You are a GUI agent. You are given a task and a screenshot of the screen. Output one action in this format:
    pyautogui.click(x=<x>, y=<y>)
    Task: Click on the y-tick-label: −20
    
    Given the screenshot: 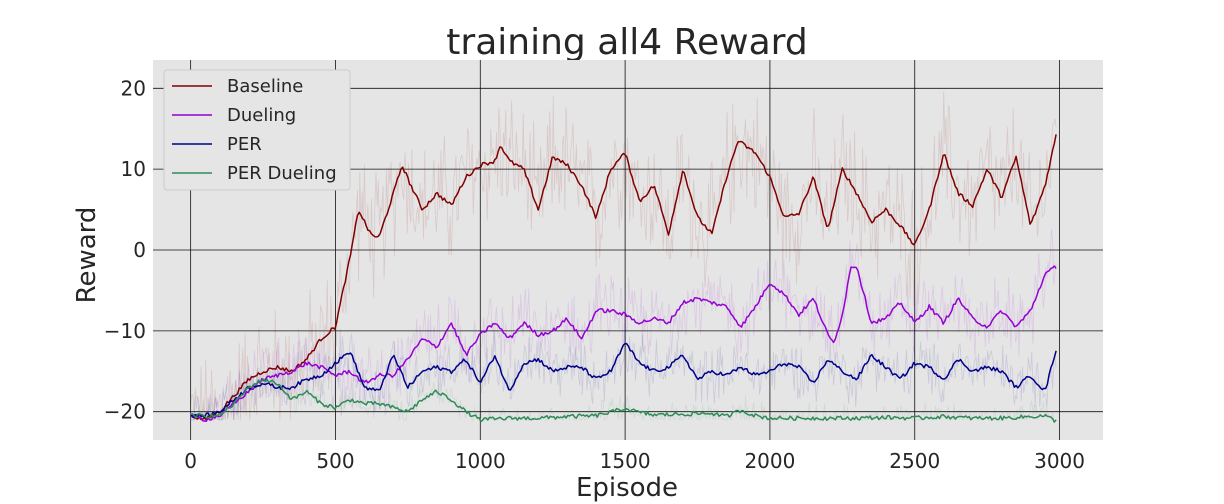 What is the action you would take?
    pyautogui.click(x=125, y=412)
    